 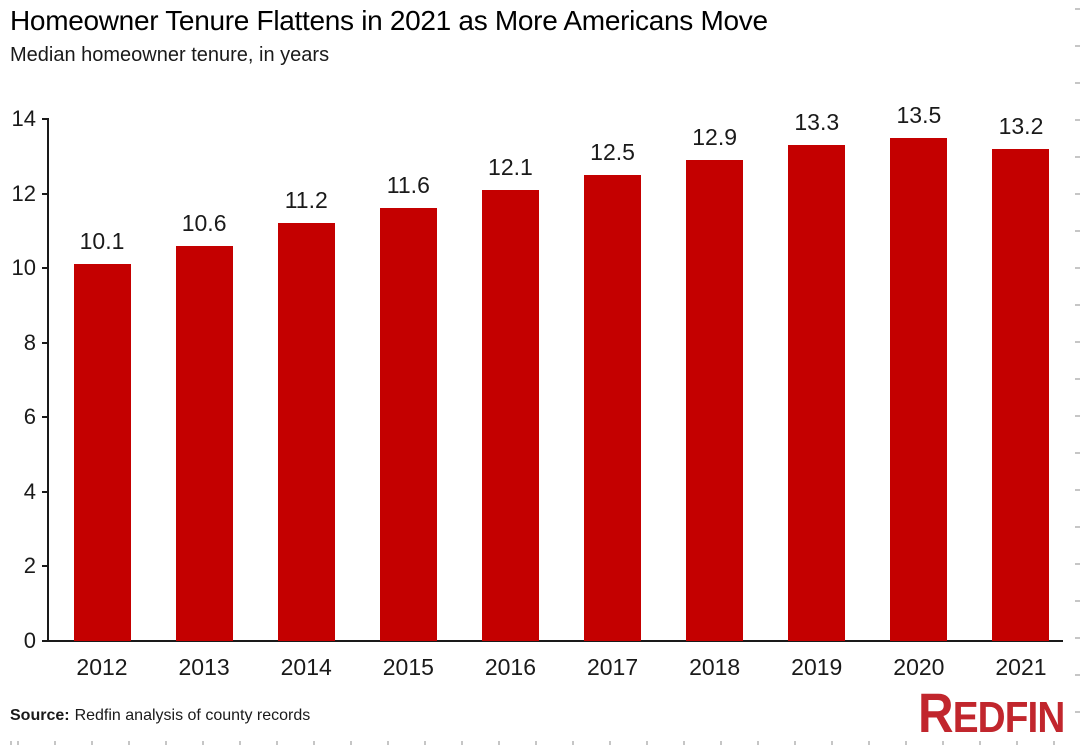 I want to click on bar-2015, so click(x=408, y=424).